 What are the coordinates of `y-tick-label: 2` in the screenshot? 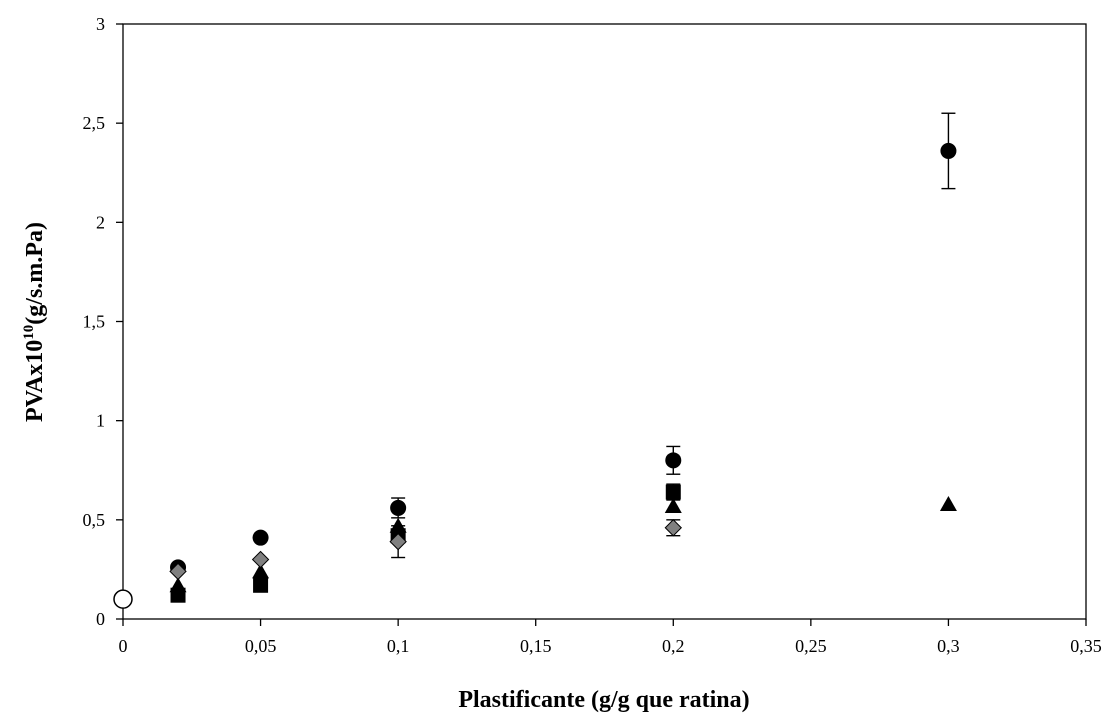 It's located at (100, 222).